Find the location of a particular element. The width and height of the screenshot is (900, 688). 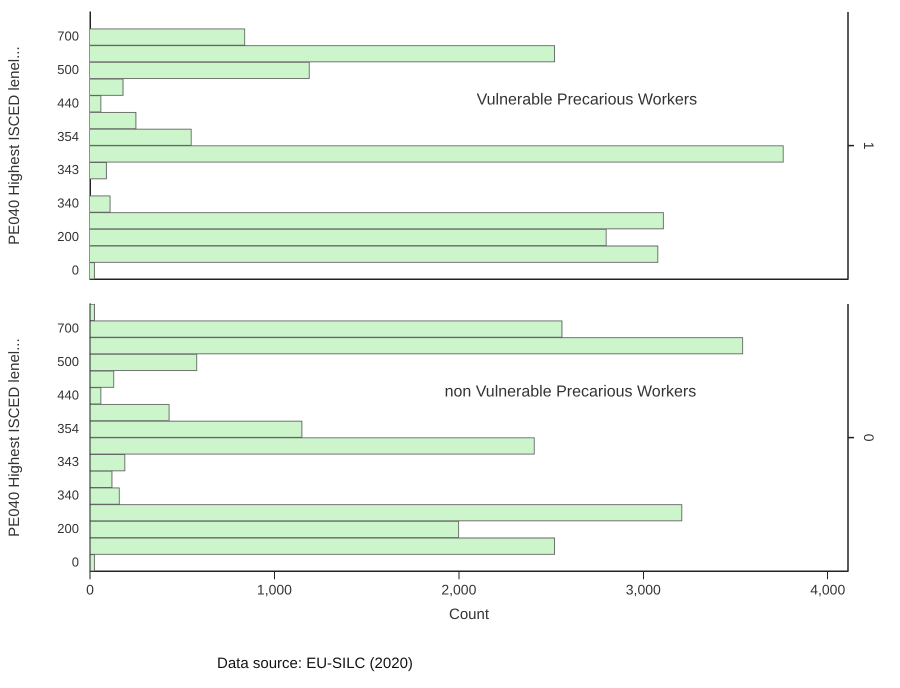

text: 1 is located at coordinates (869, 146).